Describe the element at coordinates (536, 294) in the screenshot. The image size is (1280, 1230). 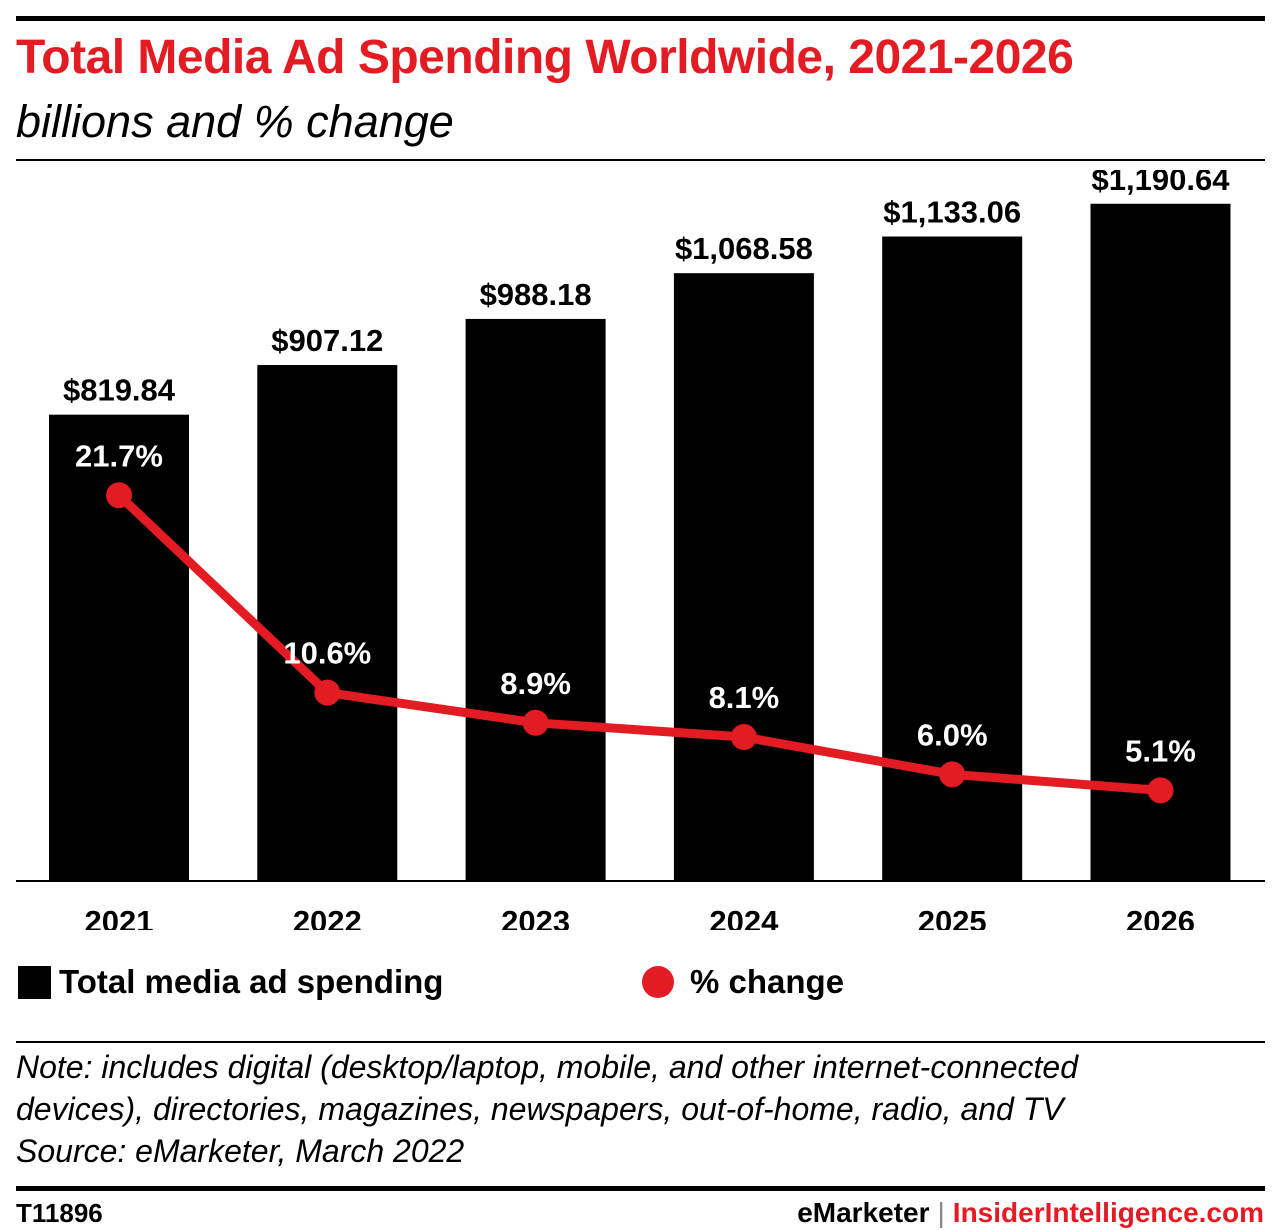
I see `bar-label-2023: $988.18` at that location.